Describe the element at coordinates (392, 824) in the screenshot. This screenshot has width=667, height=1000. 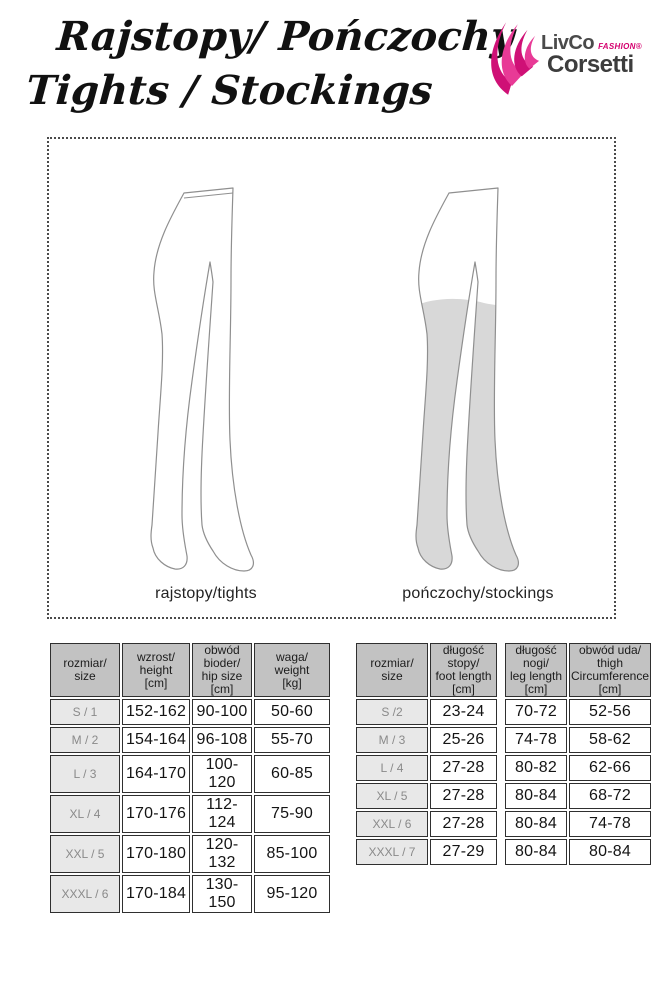
I see `size-cell: XXL / 6` at that location.